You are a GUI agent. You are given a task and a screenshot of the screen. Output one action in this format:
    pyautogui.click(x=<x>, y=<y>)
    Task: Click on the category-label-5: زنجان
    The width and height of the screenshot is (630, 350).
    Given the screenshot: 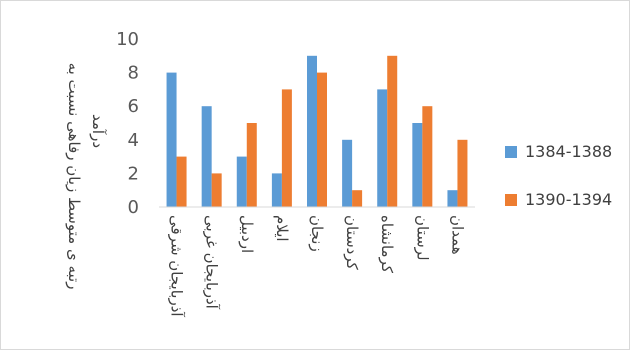 What is the action you would take?
    pyautogui.click(x=317, y=233)
    